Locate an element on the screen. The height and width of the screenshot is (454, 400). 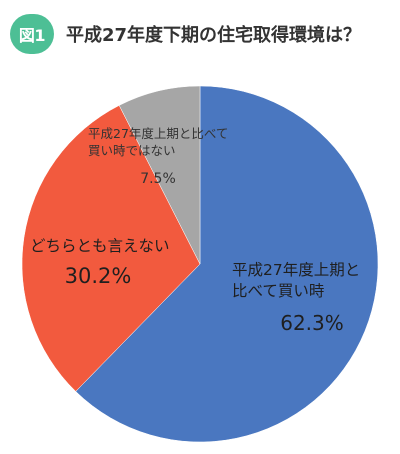
slice-3-label-line-1: 平成27年度上期と比べて is located at coordinates (158, 133).